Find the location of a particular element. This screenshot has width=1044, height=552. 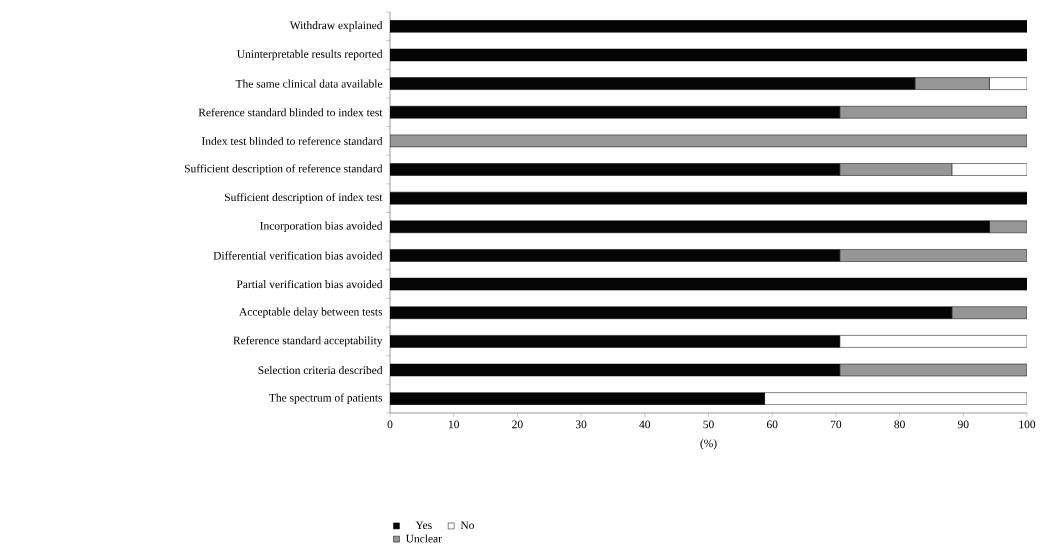

y-tick-label: Sufficient description of reference standard is located at coordinates (283, 169).